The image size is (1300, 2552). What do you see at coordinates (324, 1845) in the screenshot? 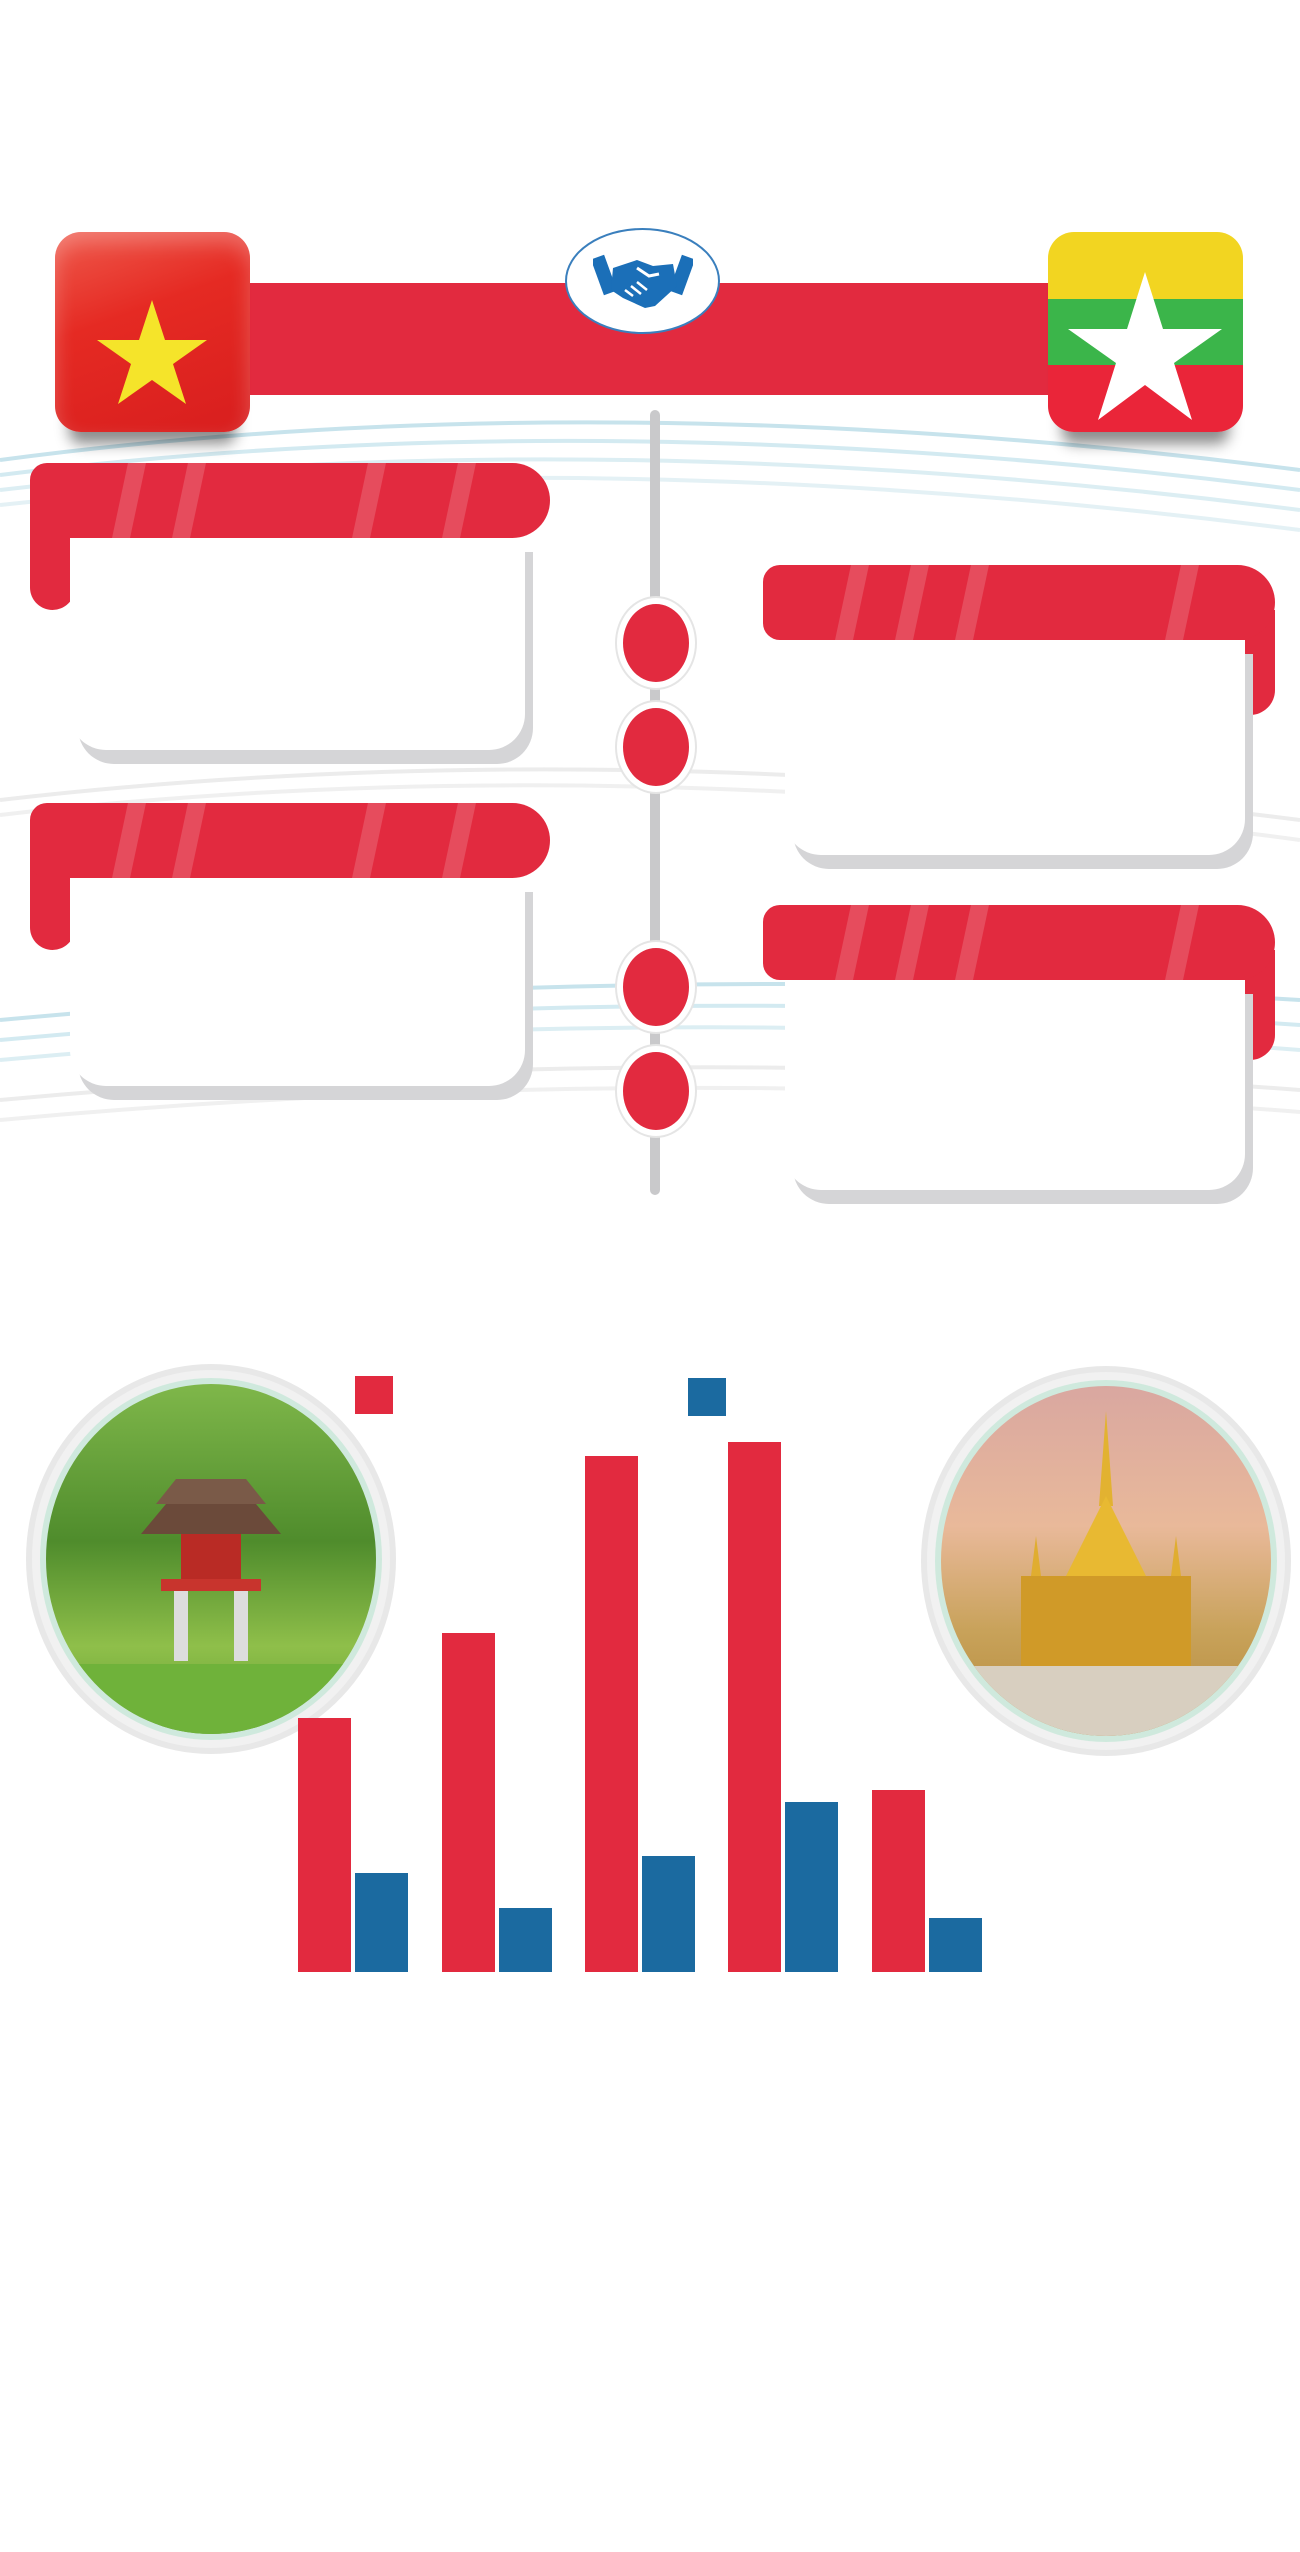
I see `bar-export-2014` at bounding box center [324, 1845].